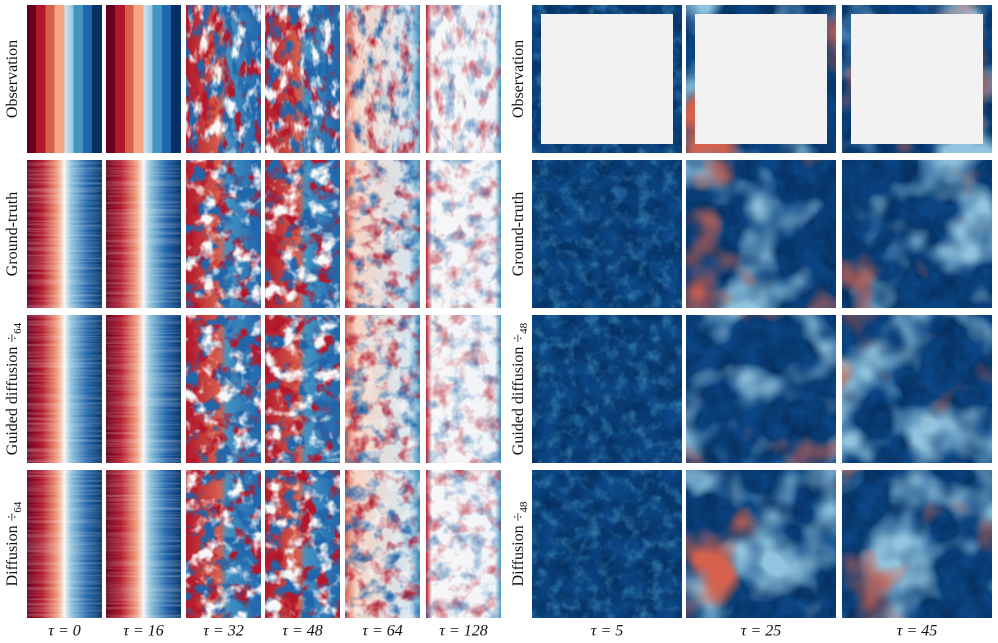  What do you see at coordinates (463, 631) in the screenshot?
I see `column-label: τ = 128` at bounding box center [463, 631].